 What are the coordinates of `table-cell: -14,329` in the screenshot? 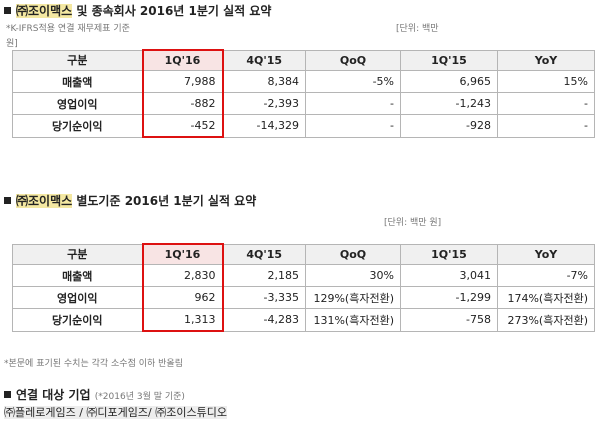 It's located at (264, 126).